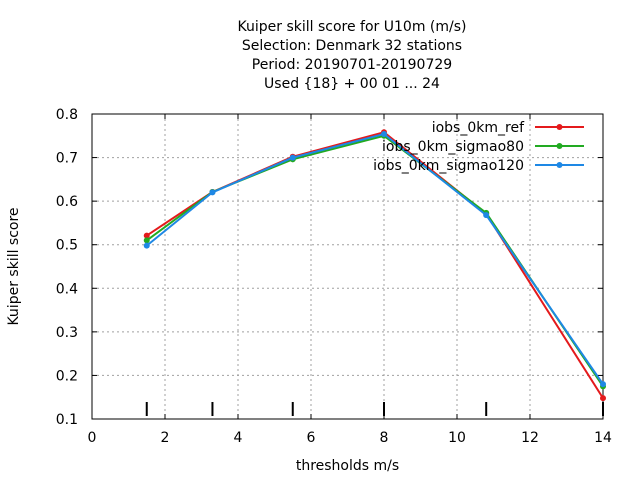 Image resolution: width=640 pixels, height=480 pixels. What do you see at coordinates (238, 438) in the screenshot?
I see `x-tick-label: 4` at bounding box center [238, 438].